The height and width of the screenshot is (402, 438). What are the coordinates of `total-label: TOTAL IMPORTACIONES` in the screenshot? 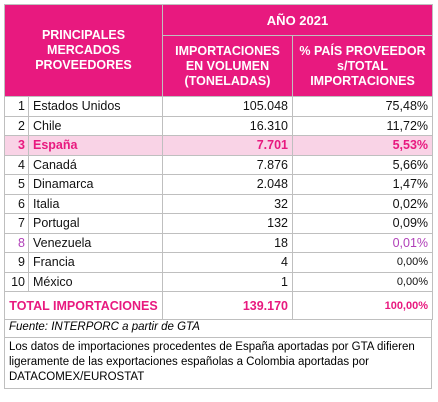 It's located at (83, 305).